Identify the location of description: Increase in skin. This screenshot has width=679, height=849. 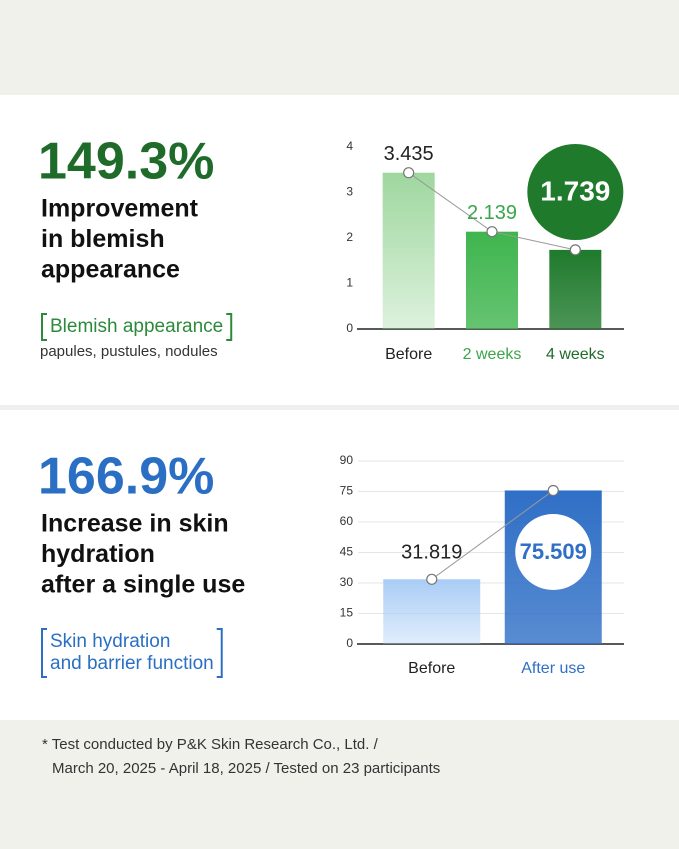
(135, 524).